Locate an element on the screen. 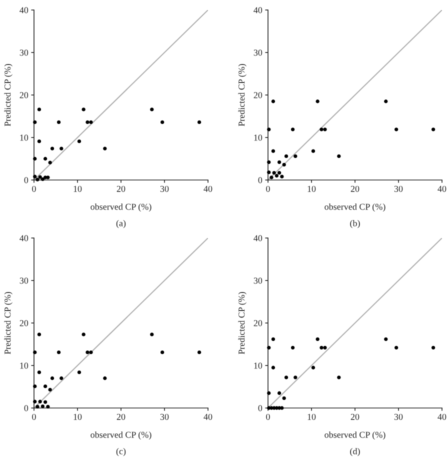 This screenshot has width=448, height=463. text: (d) is located at coordinates (355, 452).